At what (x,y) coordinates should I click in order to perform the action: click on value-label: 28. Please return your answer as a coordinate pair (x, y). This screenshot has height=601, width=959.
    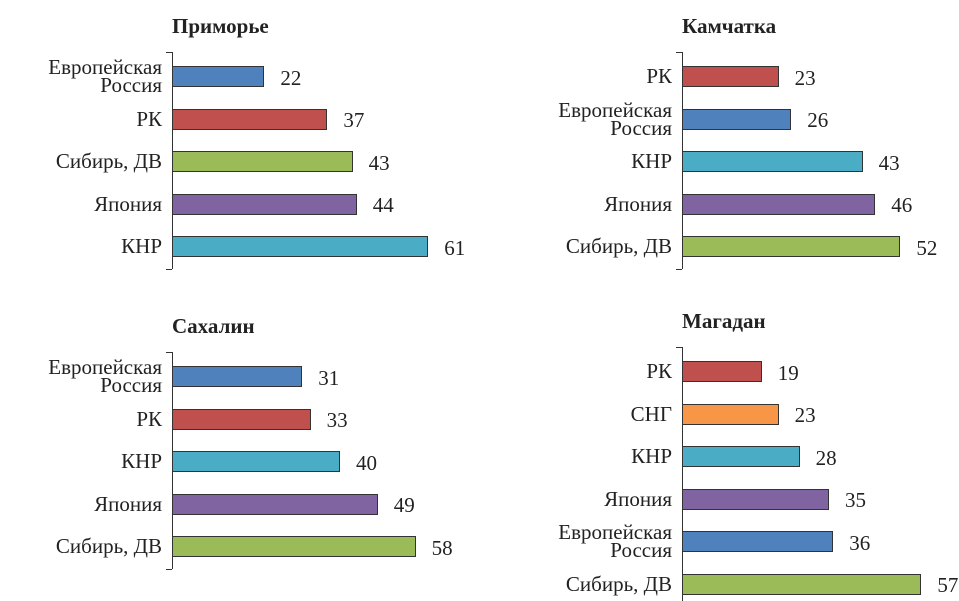
    Looking at the image, I should click on (826, 457).